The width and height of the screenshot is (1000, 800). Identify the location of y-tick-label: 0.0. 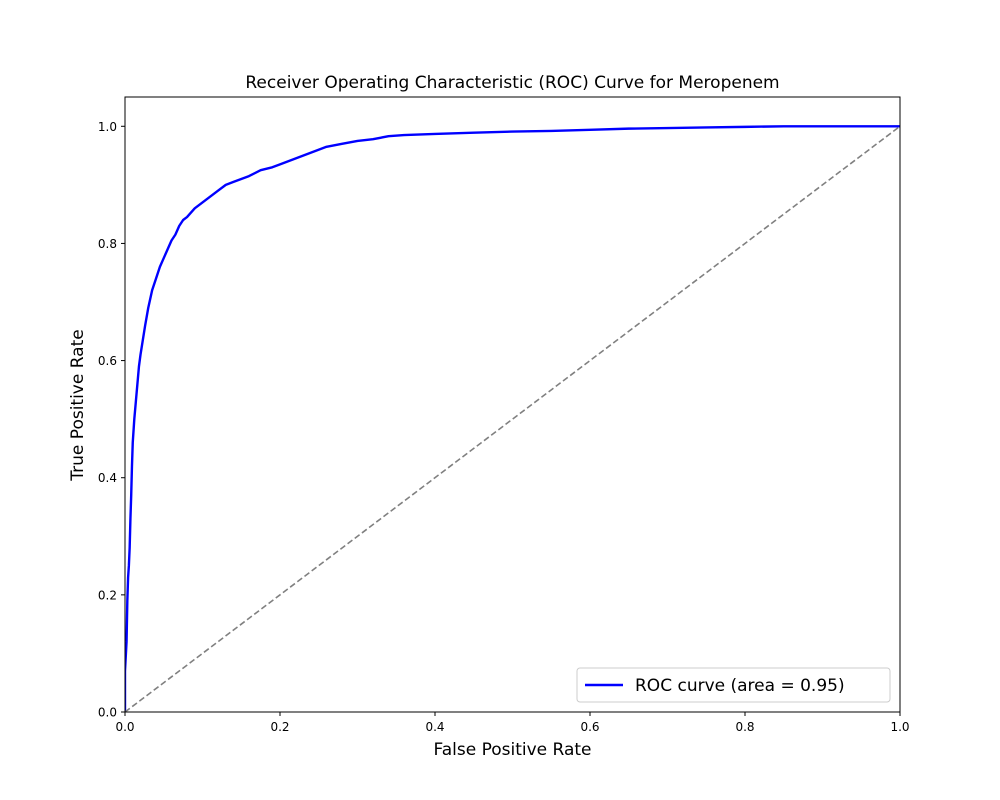
(107, 713).